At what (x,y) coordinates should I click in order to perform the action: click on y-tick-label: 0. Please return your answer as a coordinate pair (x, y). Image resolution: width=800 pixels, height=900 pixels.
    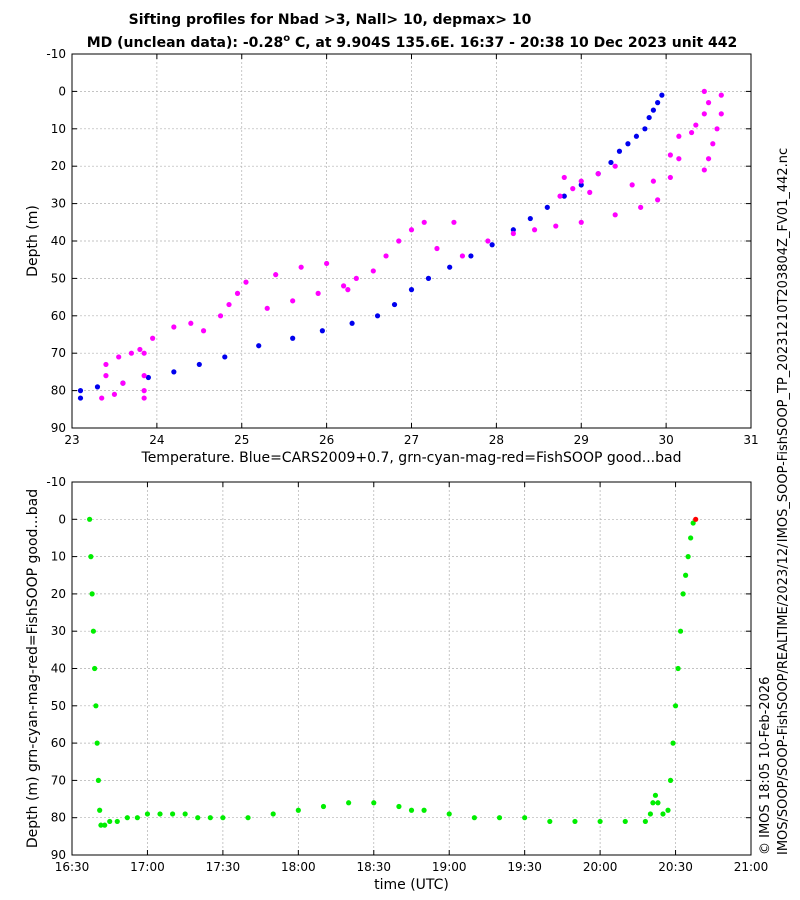
    Looking at the image, I should click on (62, 91).